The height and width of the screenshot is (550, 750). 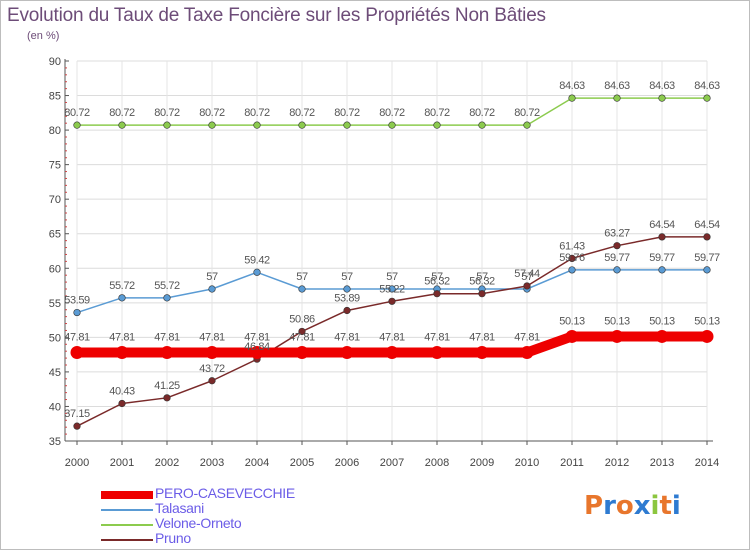 What do you see at coordinates (55, 62) in the screenshot?
I see `y-tick-label: 90` at bounding box center [55, 62].